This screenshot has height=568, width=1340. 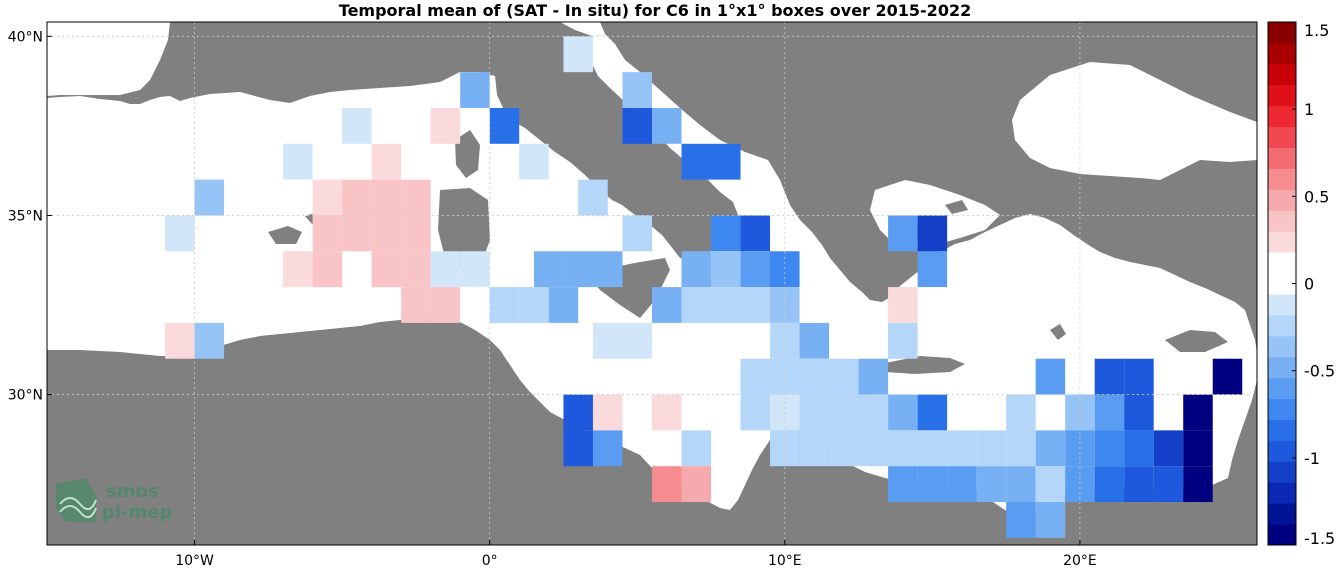 What do you see at coordinates (194, 560) in the screenshot?
I see `lon-tick-label: 10°W` at bounding box center [194, 560].